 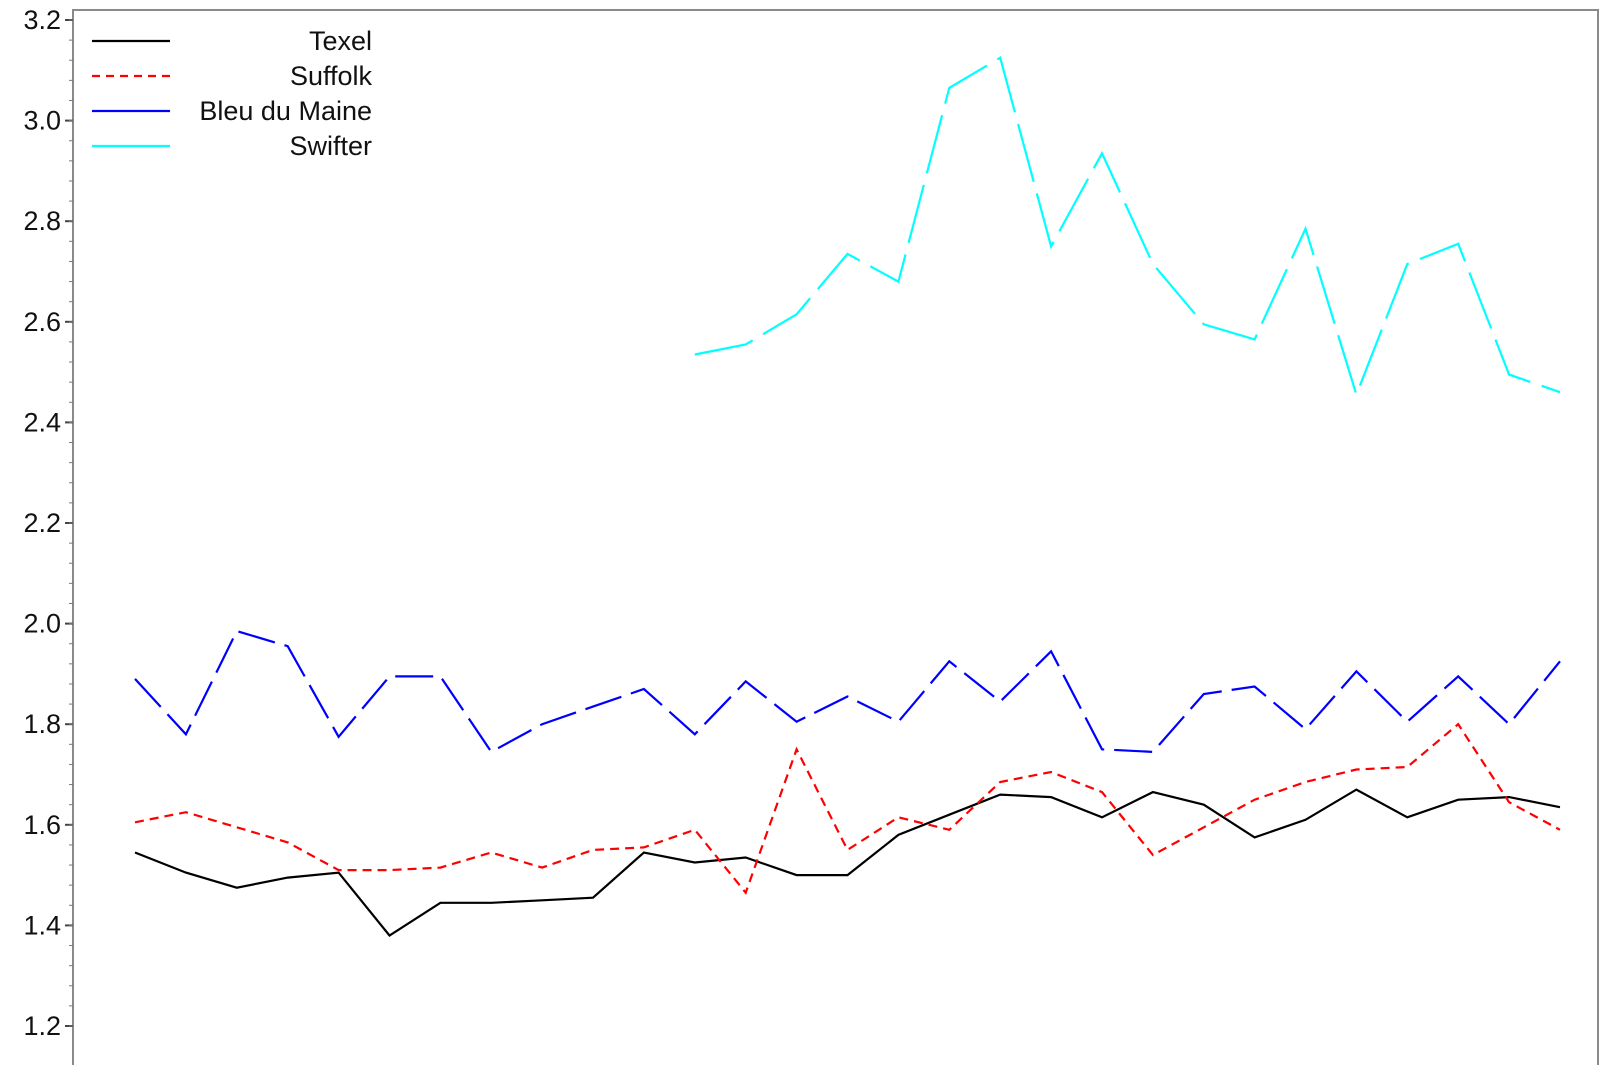 I want to click on legend-label-bleu-du-maine: Bleu du Maine, so click(x=285, y=111).